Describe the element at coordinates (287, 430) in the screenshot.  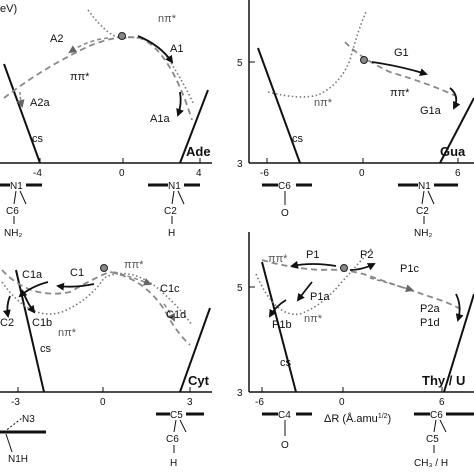
I see `molecule-thy-left: C4 O` at that location.